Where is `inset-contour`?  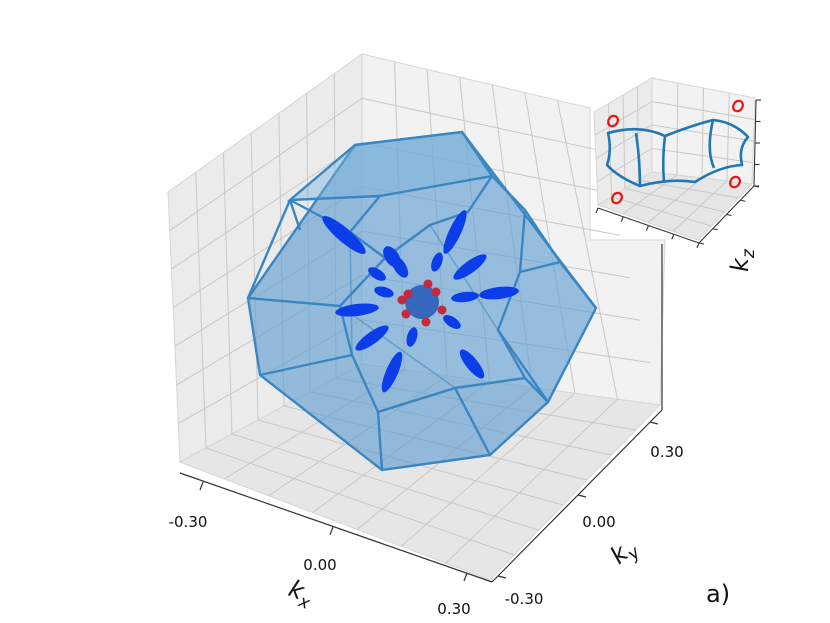 inset-contour is located at coordinates (677, 153).